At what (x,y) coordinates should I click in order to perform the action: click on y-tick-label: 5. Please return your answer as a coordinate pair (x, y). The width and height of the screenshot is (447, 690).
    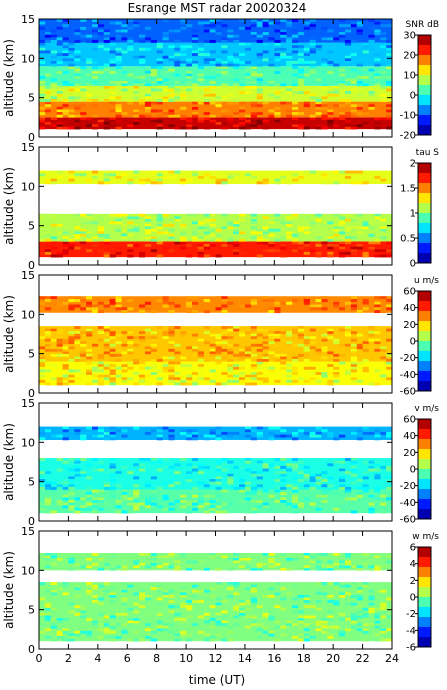
    Looking at the image, I should click on (31, 226).